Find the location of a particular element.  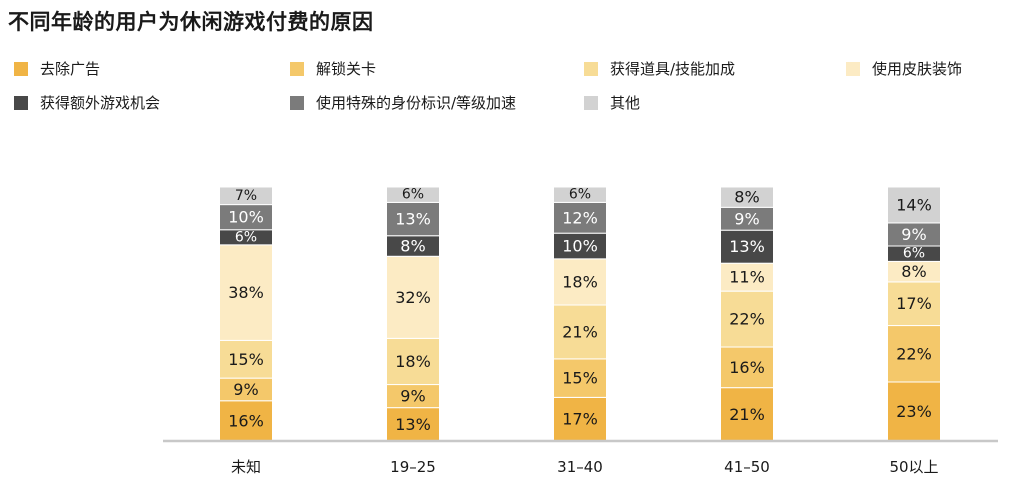

legend-item: 解锁关卡 is located at coordinates (333, 68).